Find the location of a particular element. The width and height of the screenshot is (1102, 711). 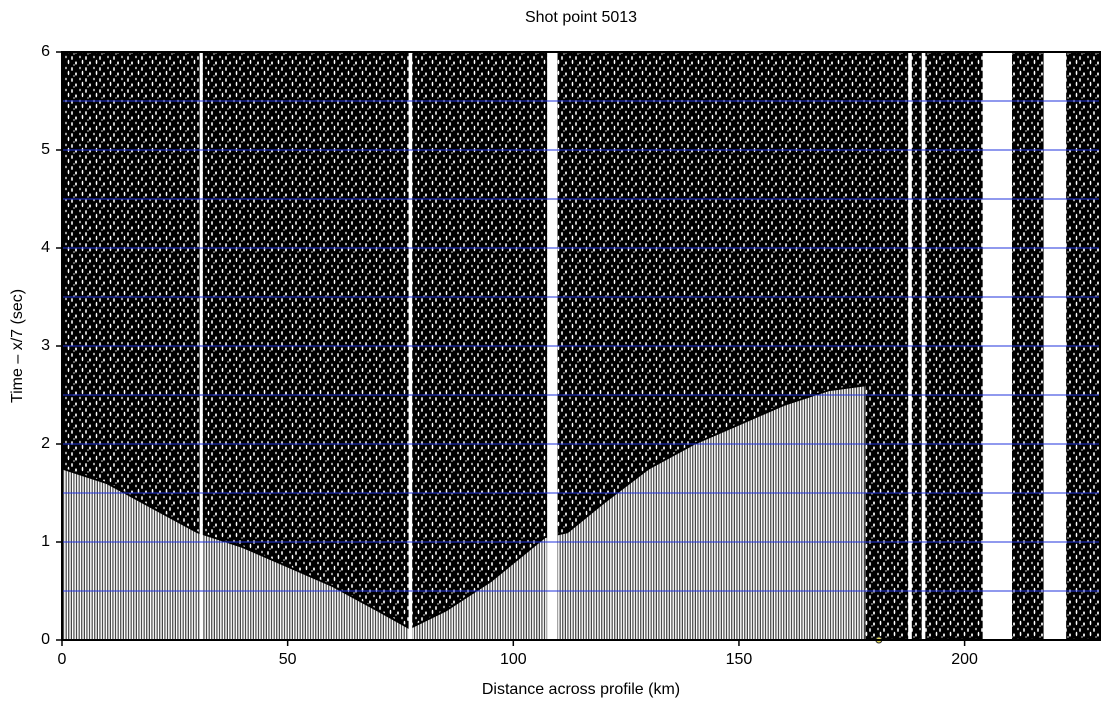

y-tick-label: 6 is located at coordinates (45, 51).